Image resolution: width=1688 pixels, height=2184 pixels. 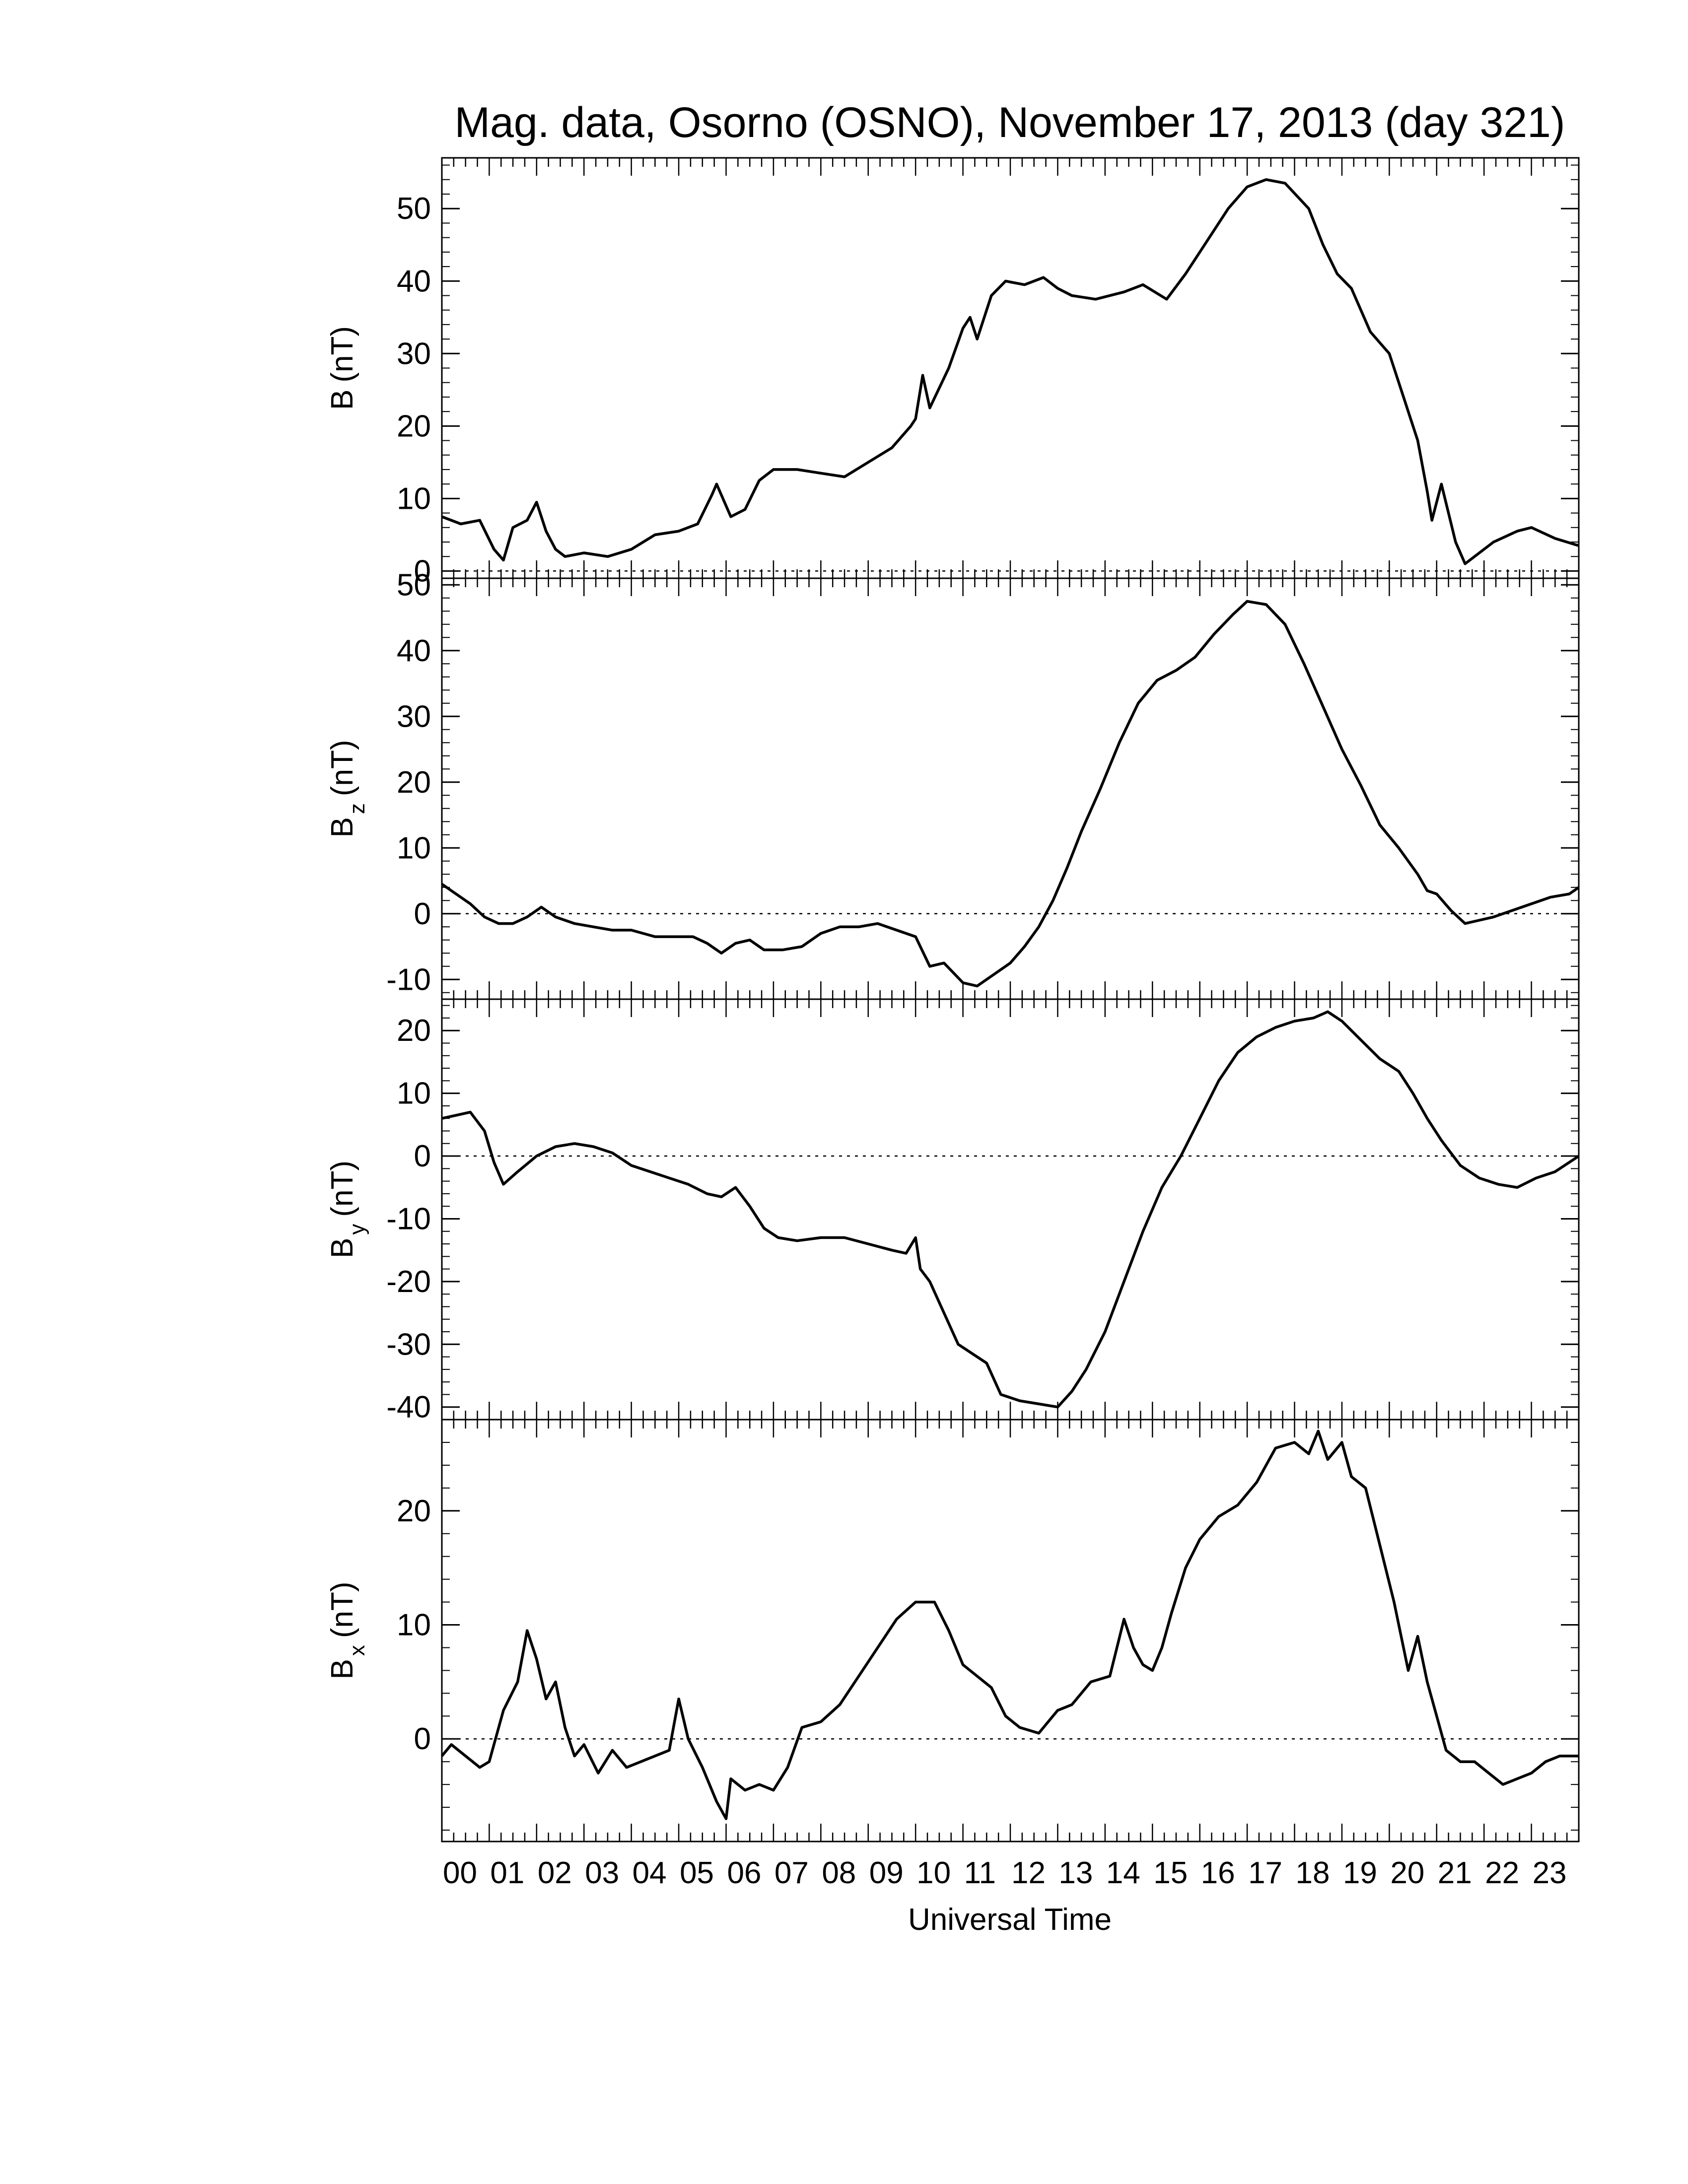 I want to click on y-axis-label-By: By (nT), so click(x=347, y=1209).